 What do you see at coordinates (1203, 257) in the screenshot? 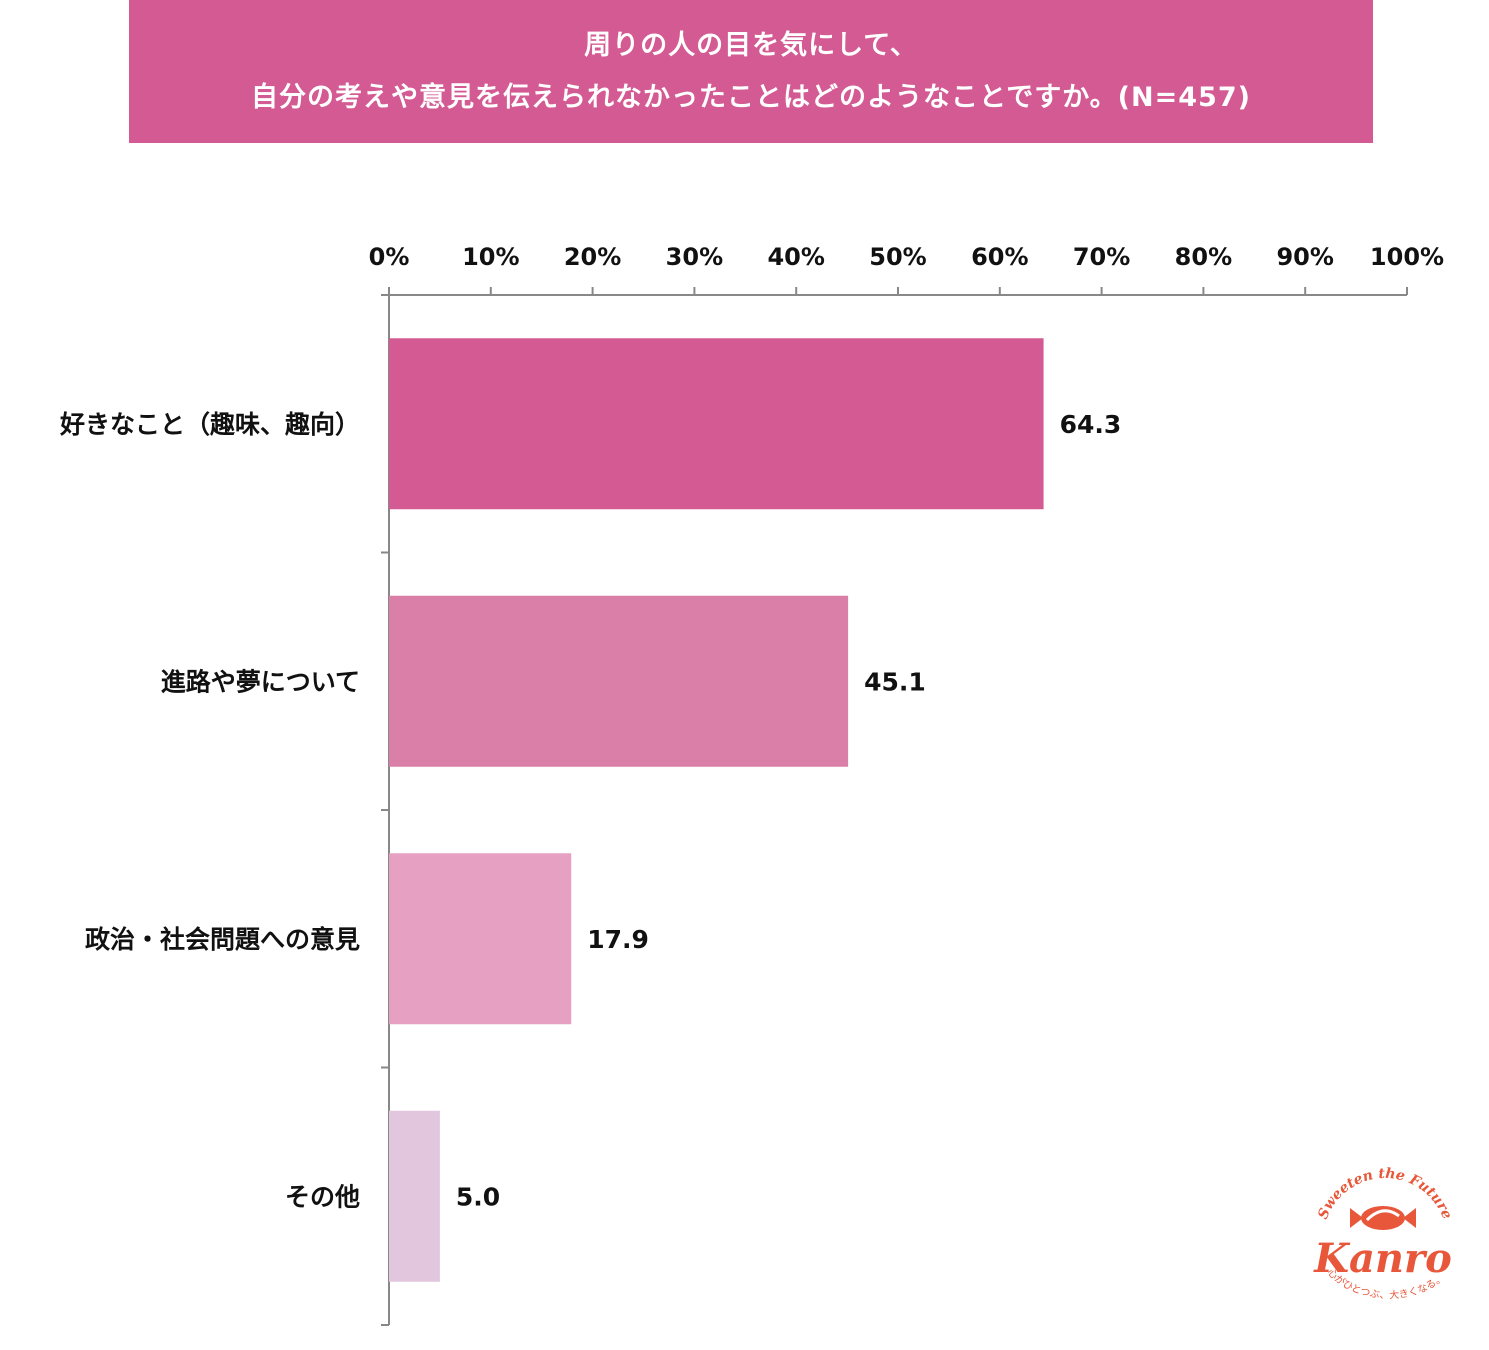
I see `x-tick-label: 80%` at bounding box center [1203, 257].